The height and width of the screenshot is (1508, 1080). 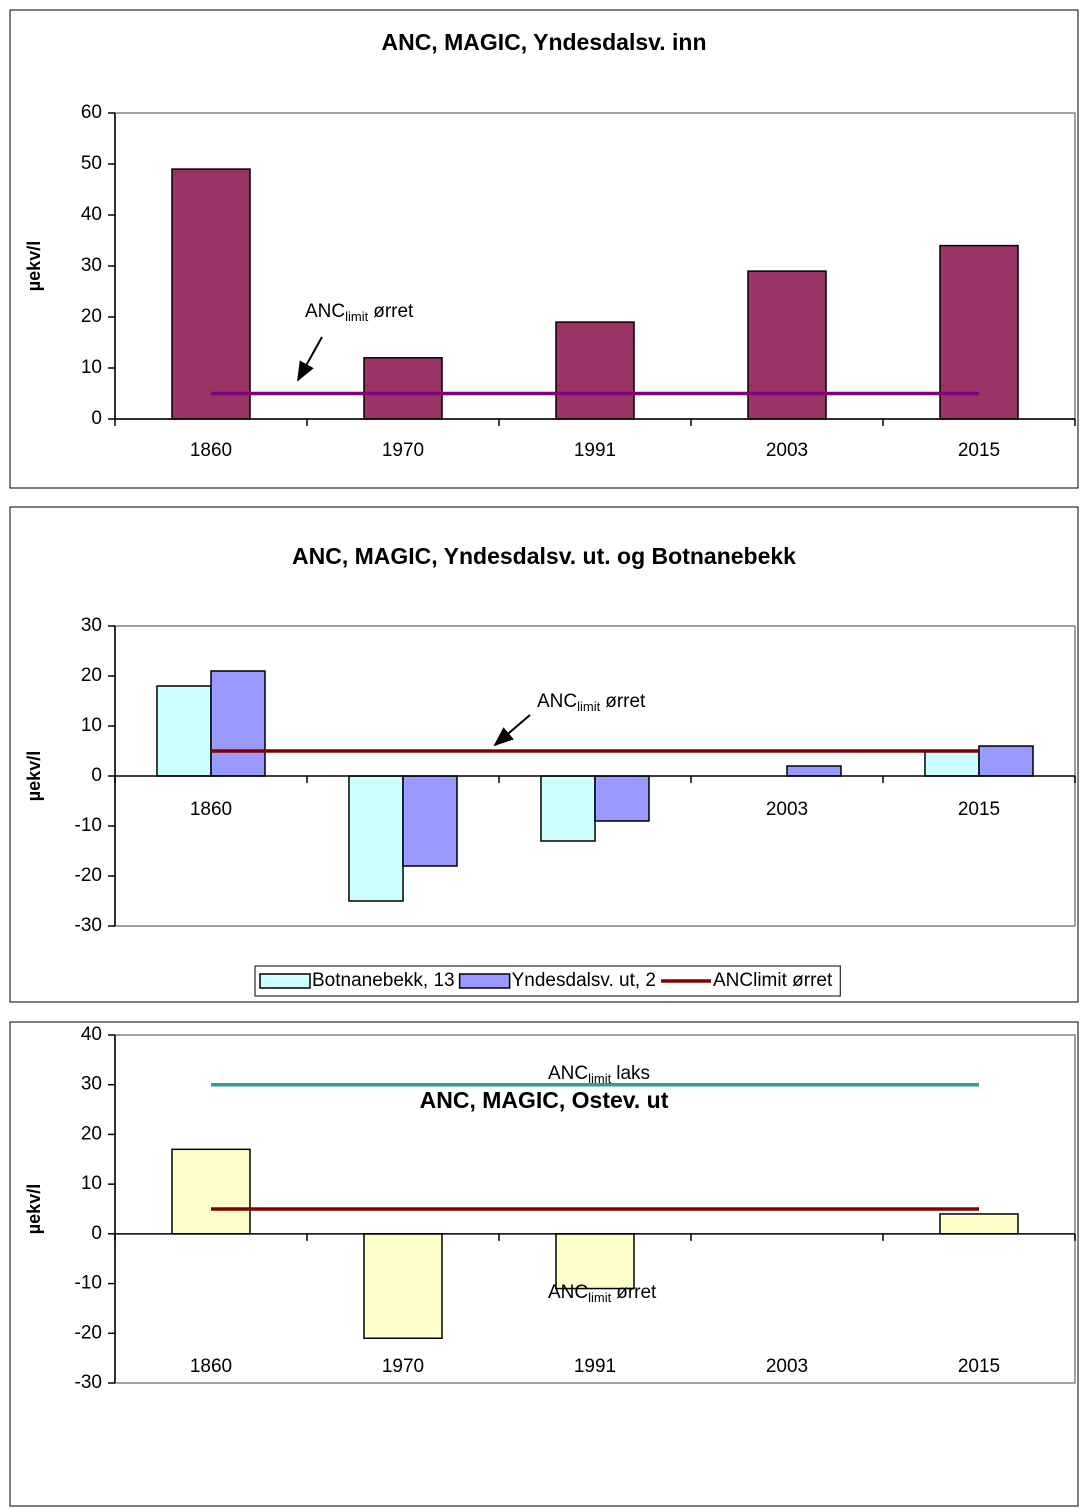 What do you see at coordinates (383, 980) in the screenshot?
I see `legend-label: Botnanebekk, 13` at bounding box center [383, 980].